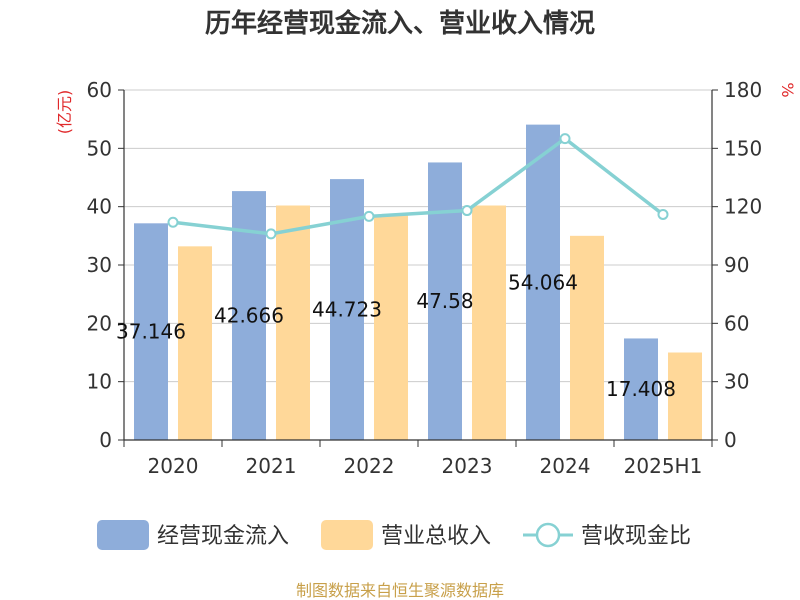 This screenshot has width=800, height=600. What do you see at coordinates (173, 466) in the screenshot?
I see `x-tick-label: 2020` at bounding box center [173, 466].